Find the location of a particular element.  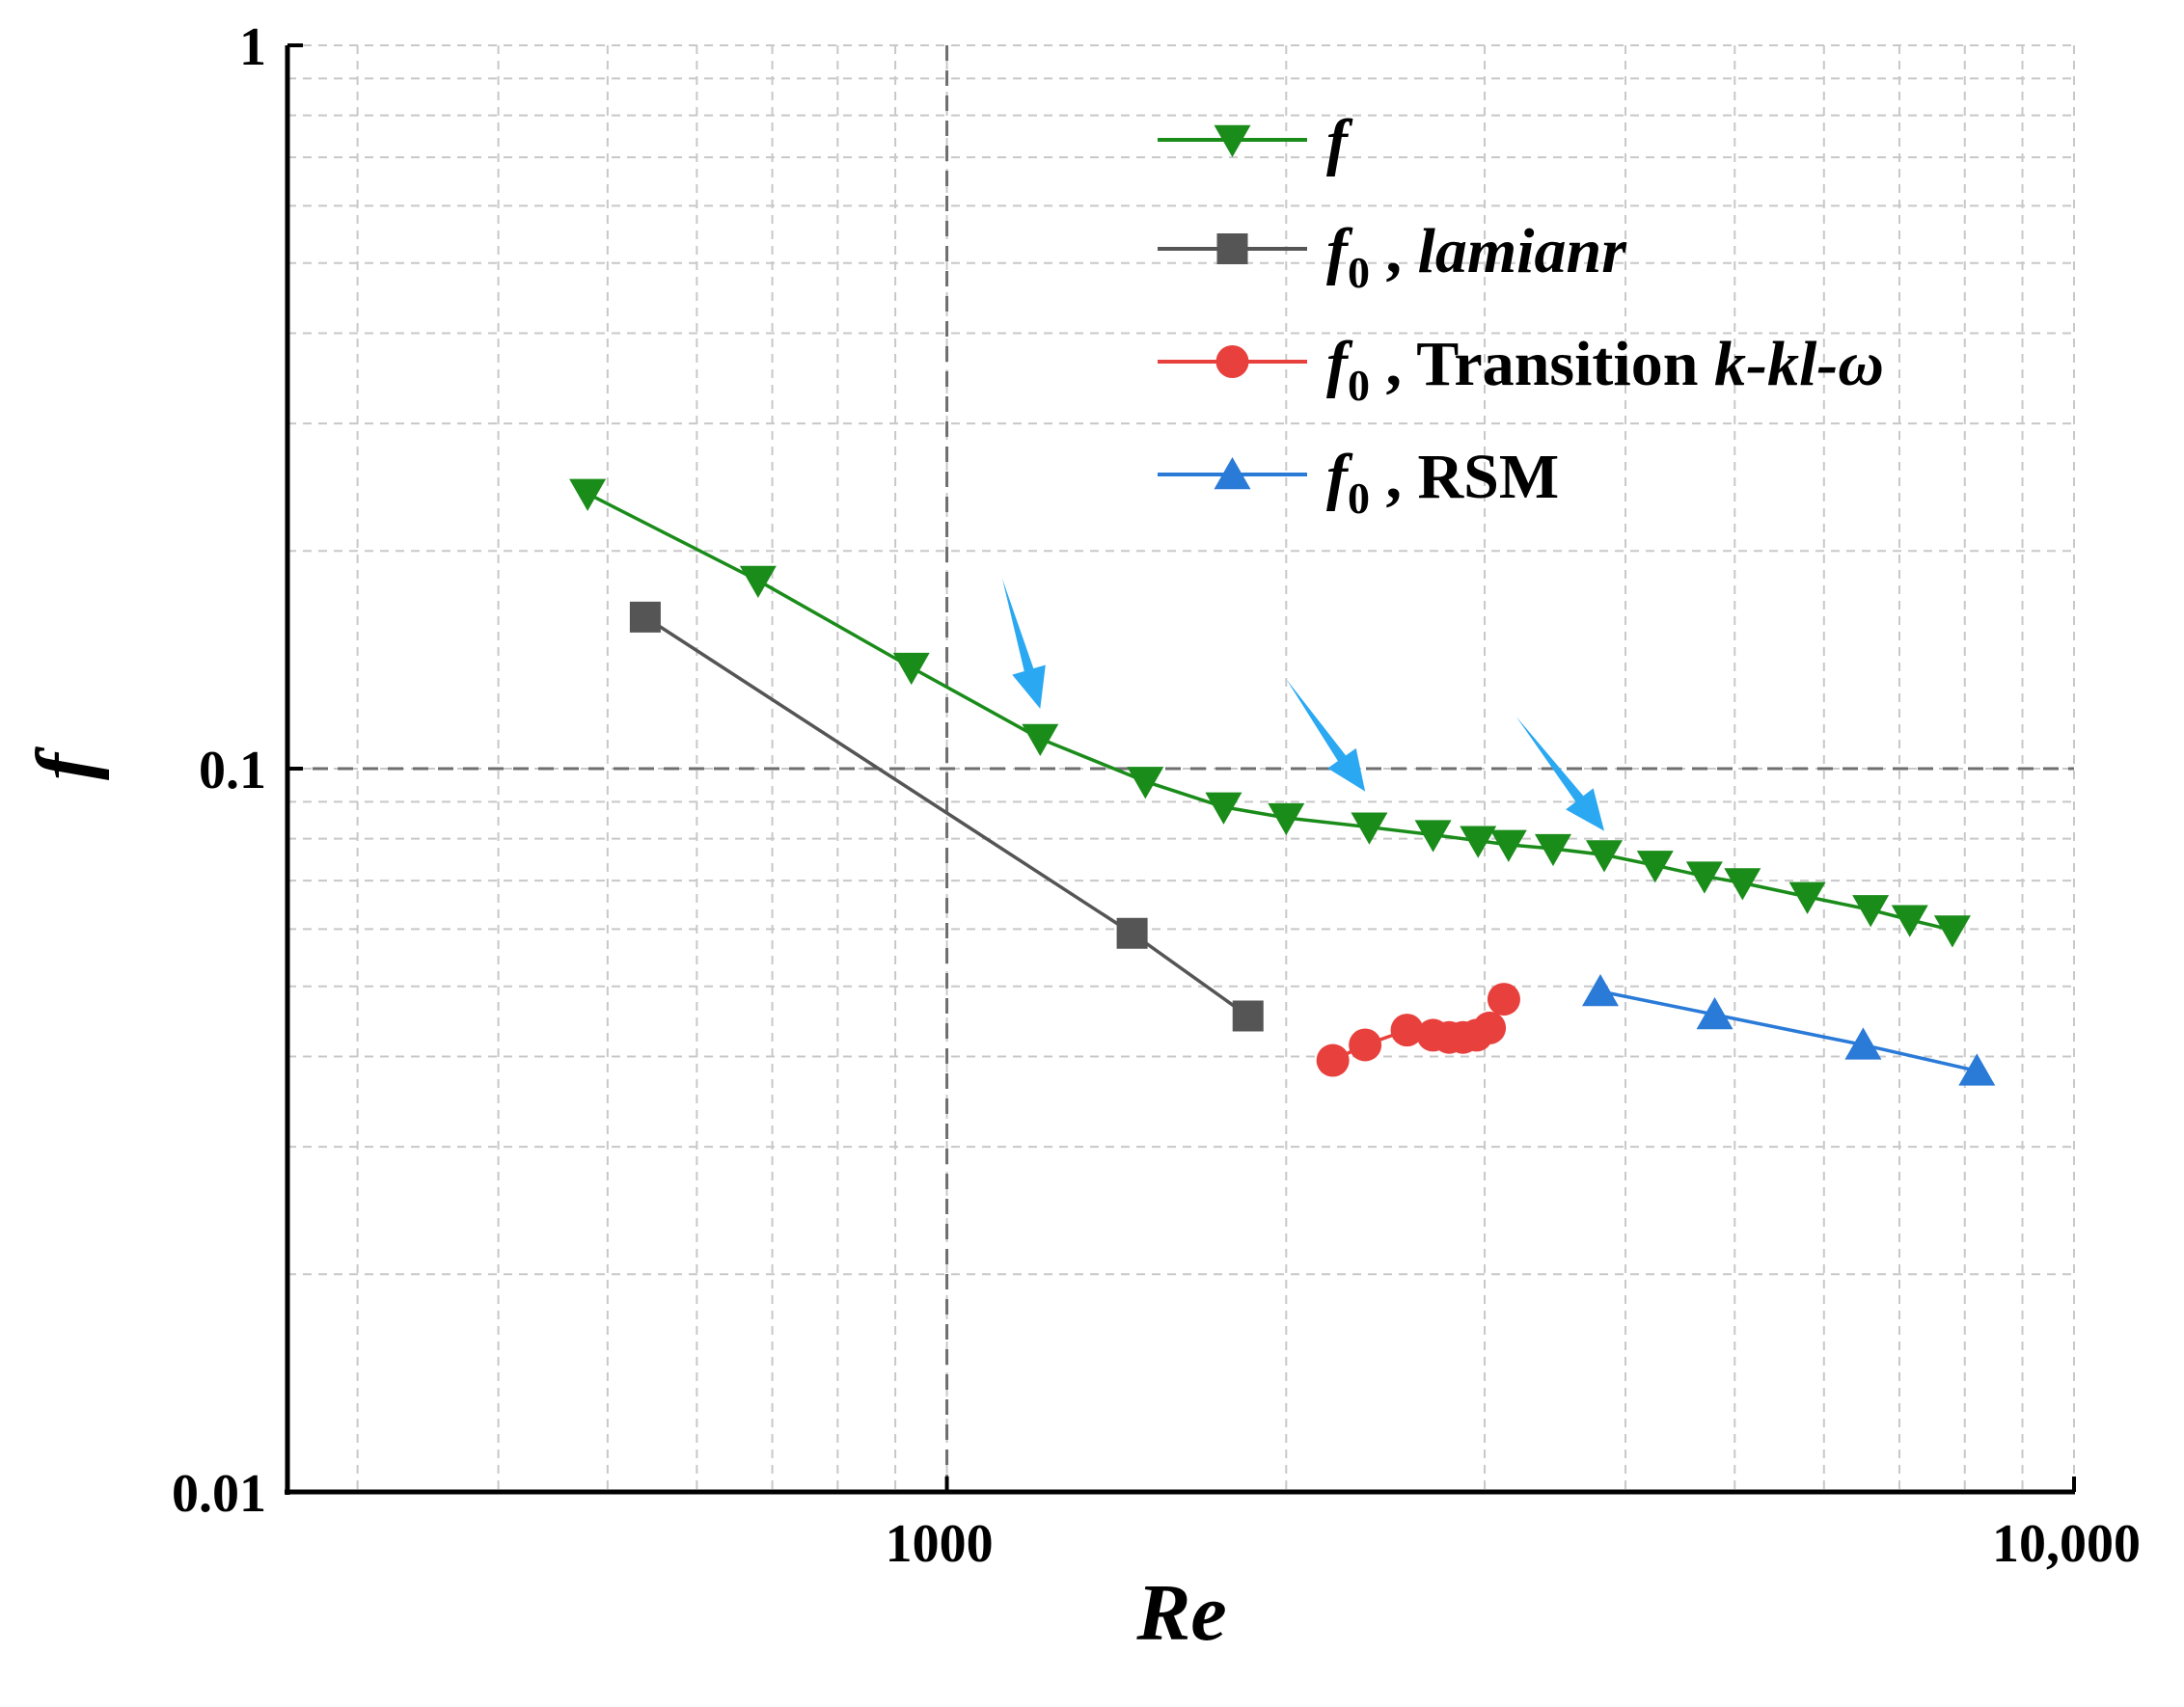

annotations is located at coordinates (1303, 705).